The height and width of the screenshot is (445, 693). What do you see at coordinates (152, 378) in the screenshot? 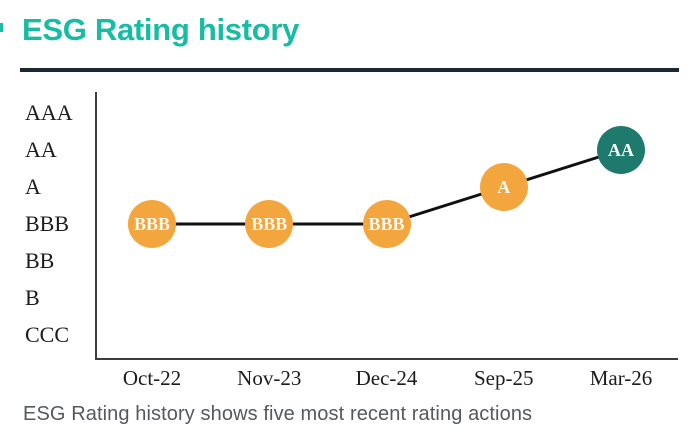
I see `x-axis-label-oct-22: Oct-22` at bounding box center [152, 378].